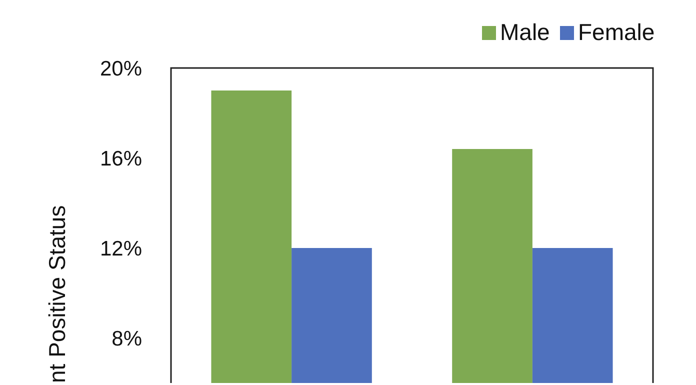 The width and height of the screenshot is (696, 385). What do you see at coordinates (121, 158) in the screenshot?
I see `y-tick-label: 16%` at bounding box center [121, 158].